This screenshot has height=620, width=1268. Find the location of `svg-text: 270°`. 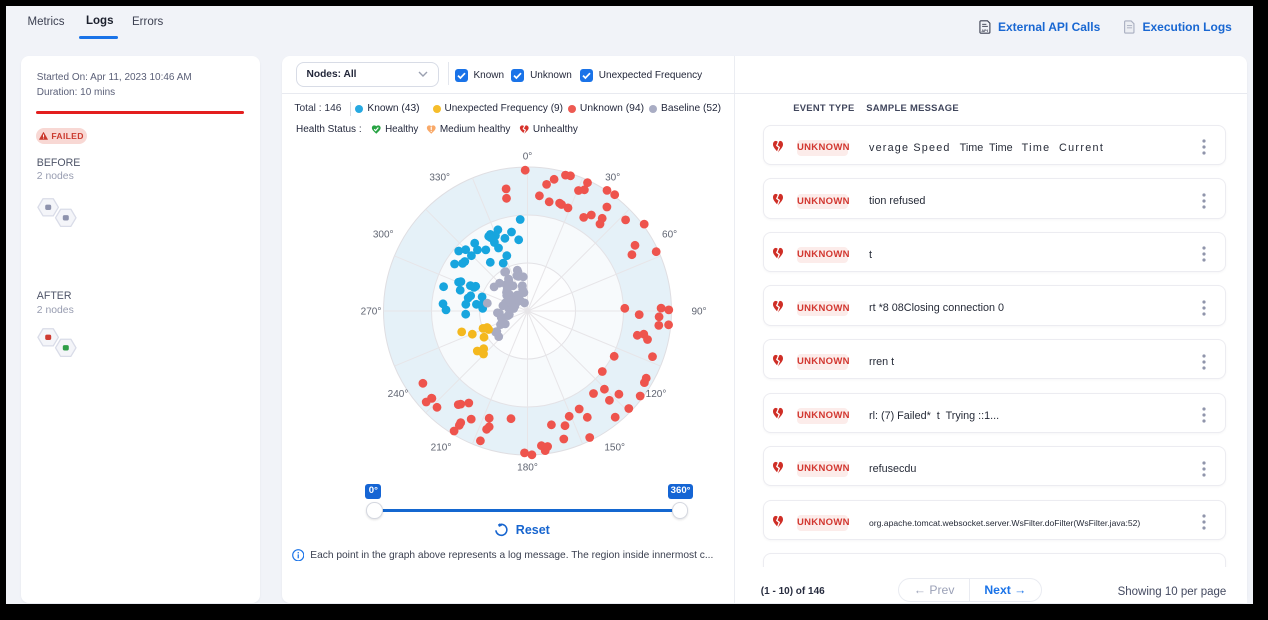

svg-text: 270° is located at coordinates (371, 312).